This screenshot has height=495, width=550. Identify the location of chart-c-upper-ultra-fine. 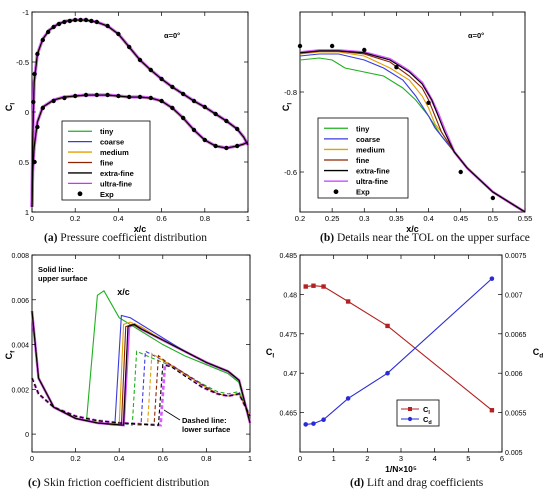
(141, 368).